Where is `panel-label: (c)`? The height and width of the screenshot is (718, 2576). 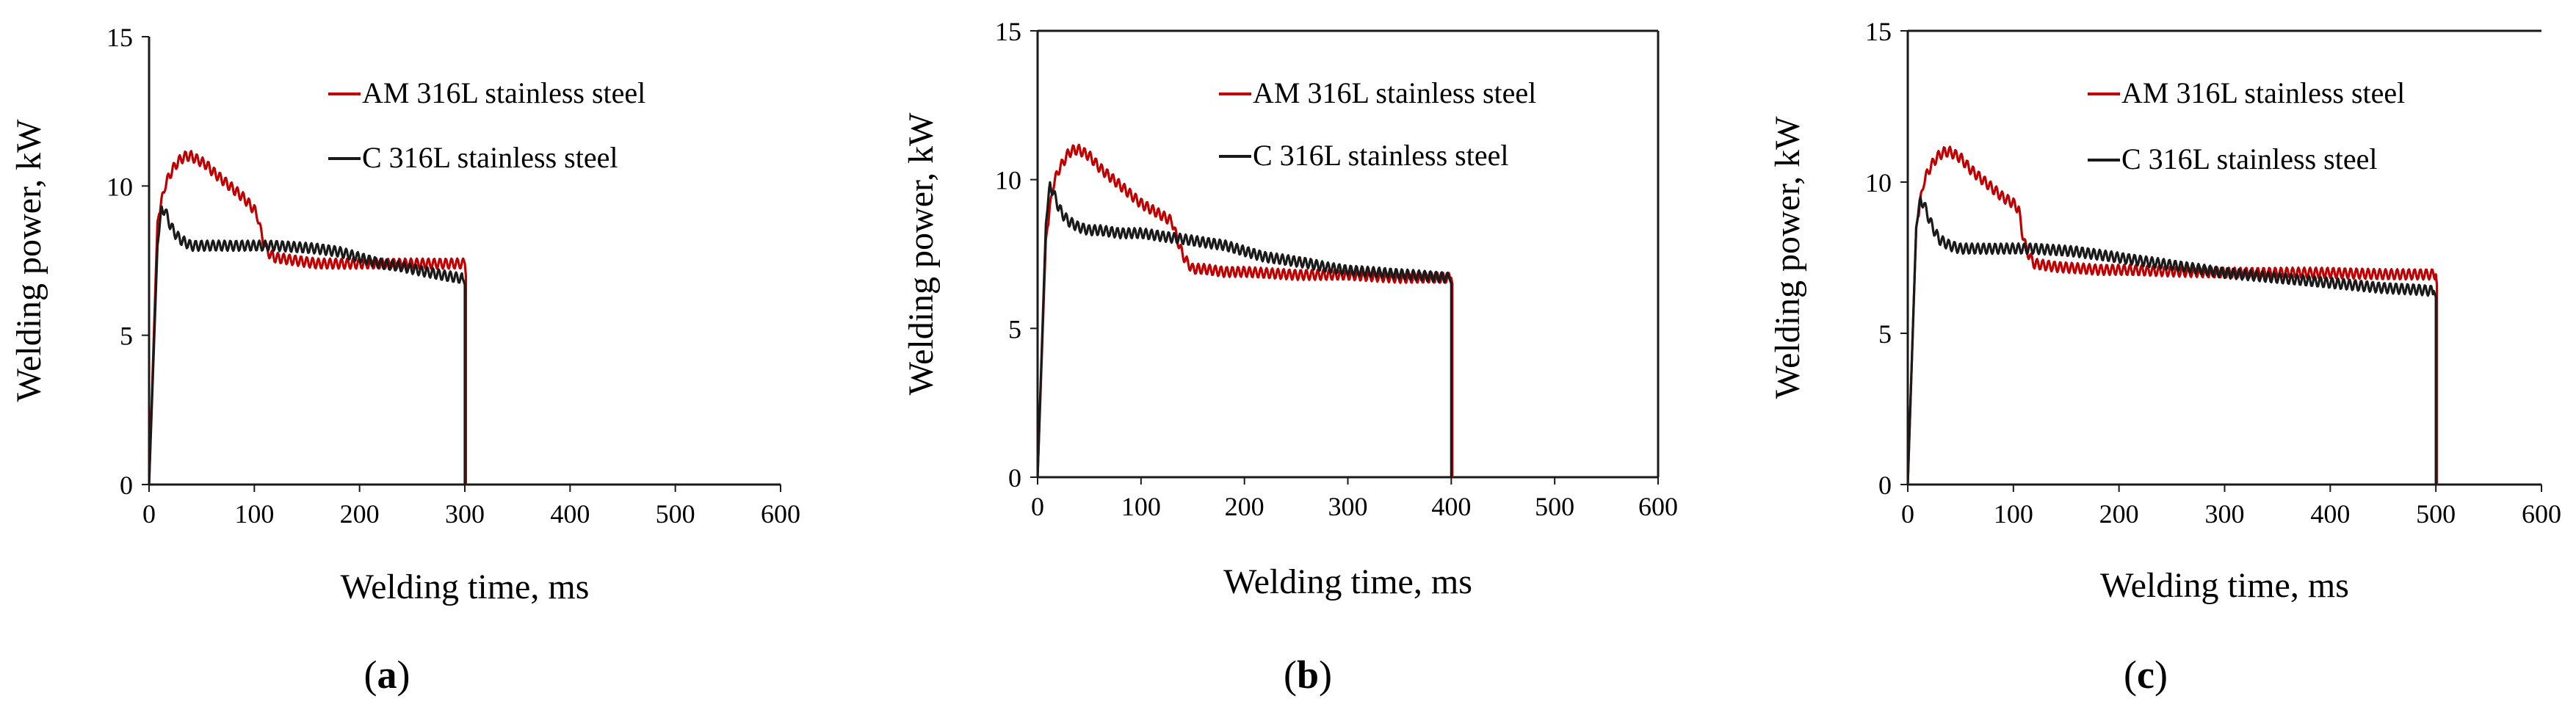
panel-label: (c) is located at coordinates (2146, 675).